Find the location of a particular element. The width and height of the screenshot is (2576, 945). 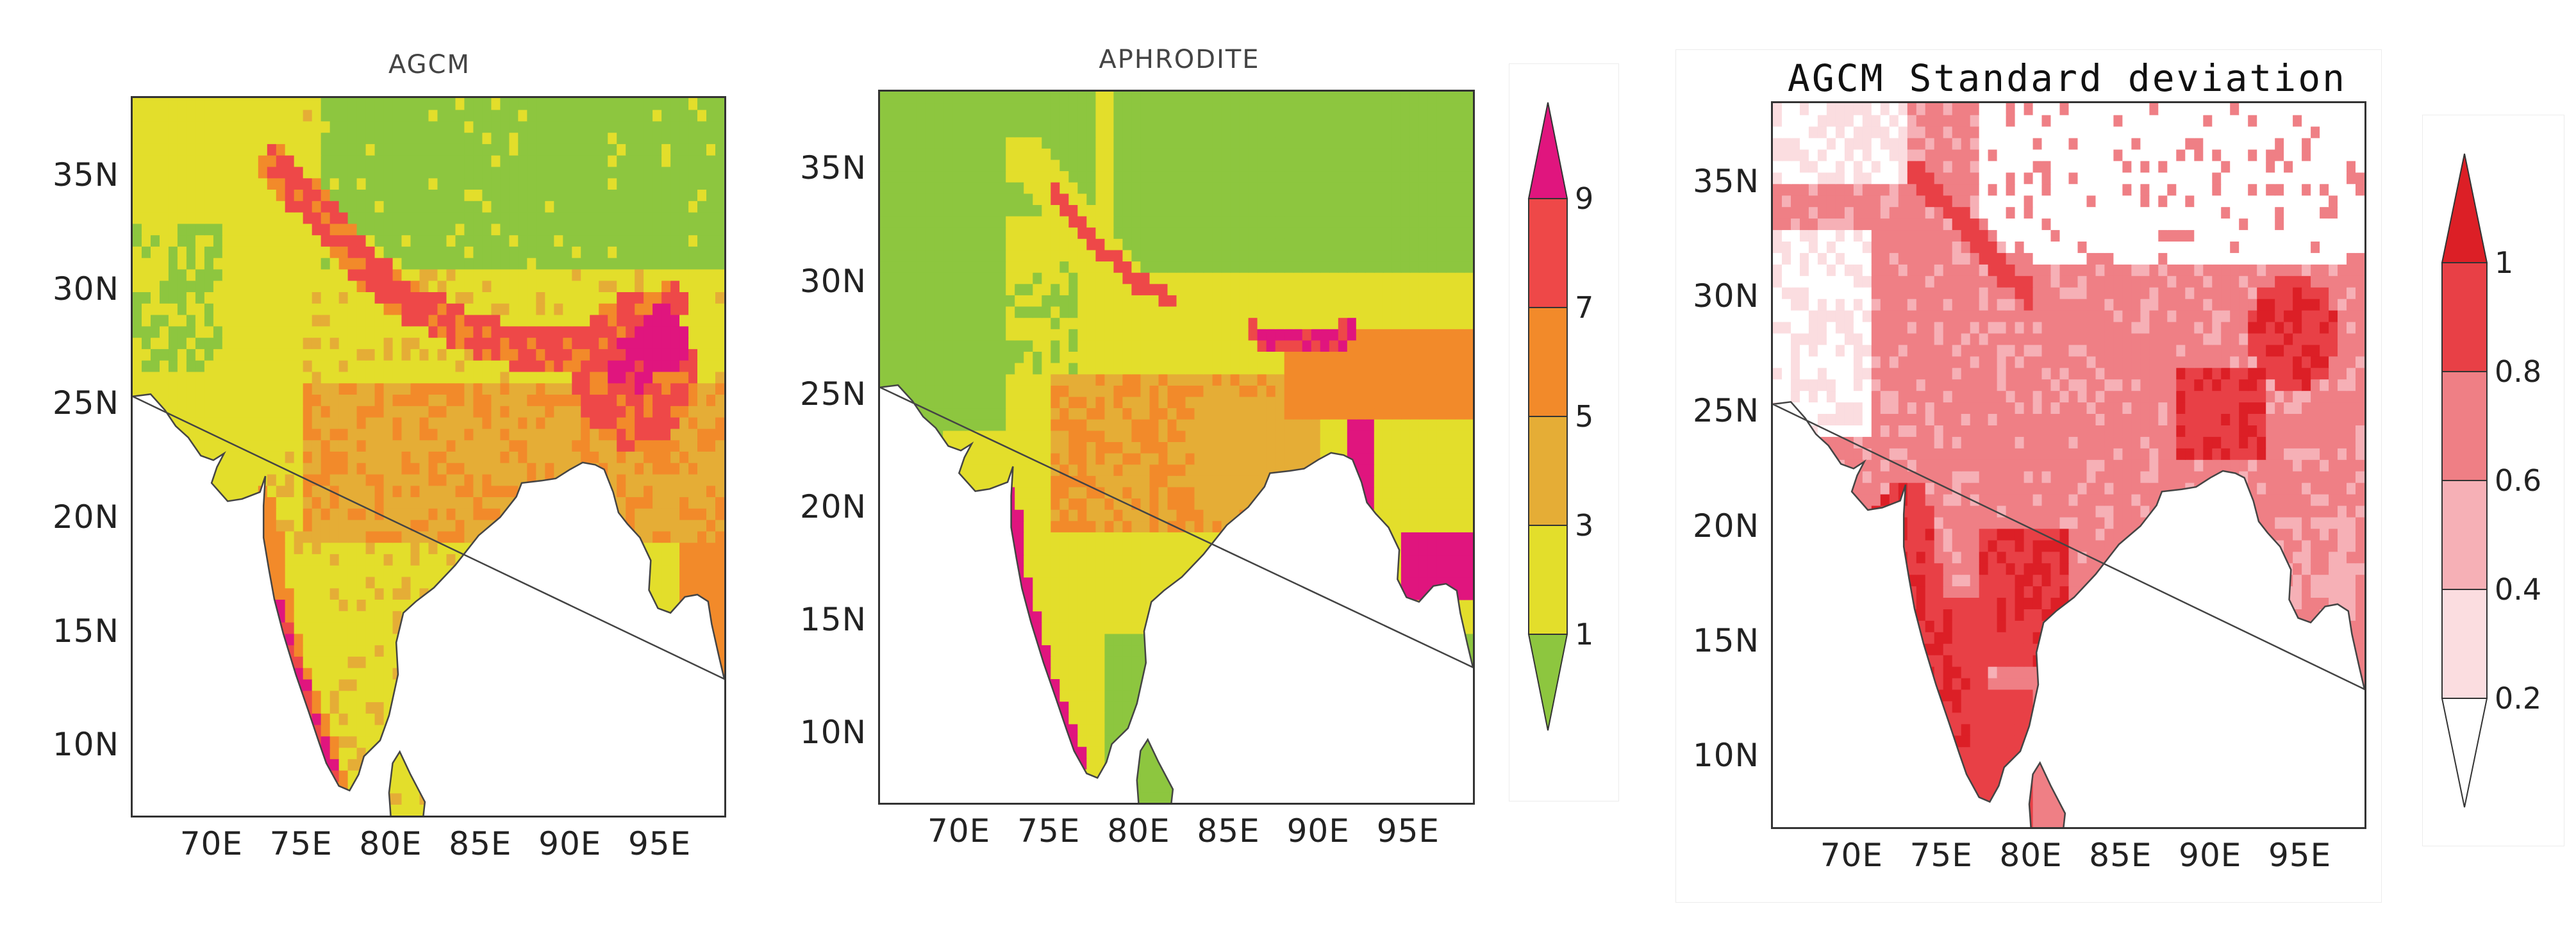

colorbar-label: 0.4 is located at coordinates (2518, 590).